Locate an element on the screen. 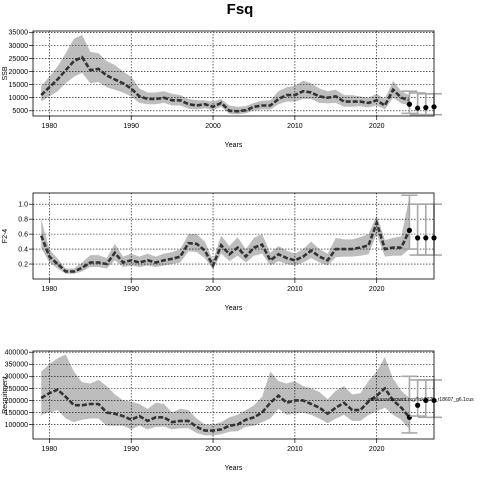 Image resolution: width=480 pixels, height=480 pixels. f-y-tick-label: 0.8 is located at coordinates (23, 220).